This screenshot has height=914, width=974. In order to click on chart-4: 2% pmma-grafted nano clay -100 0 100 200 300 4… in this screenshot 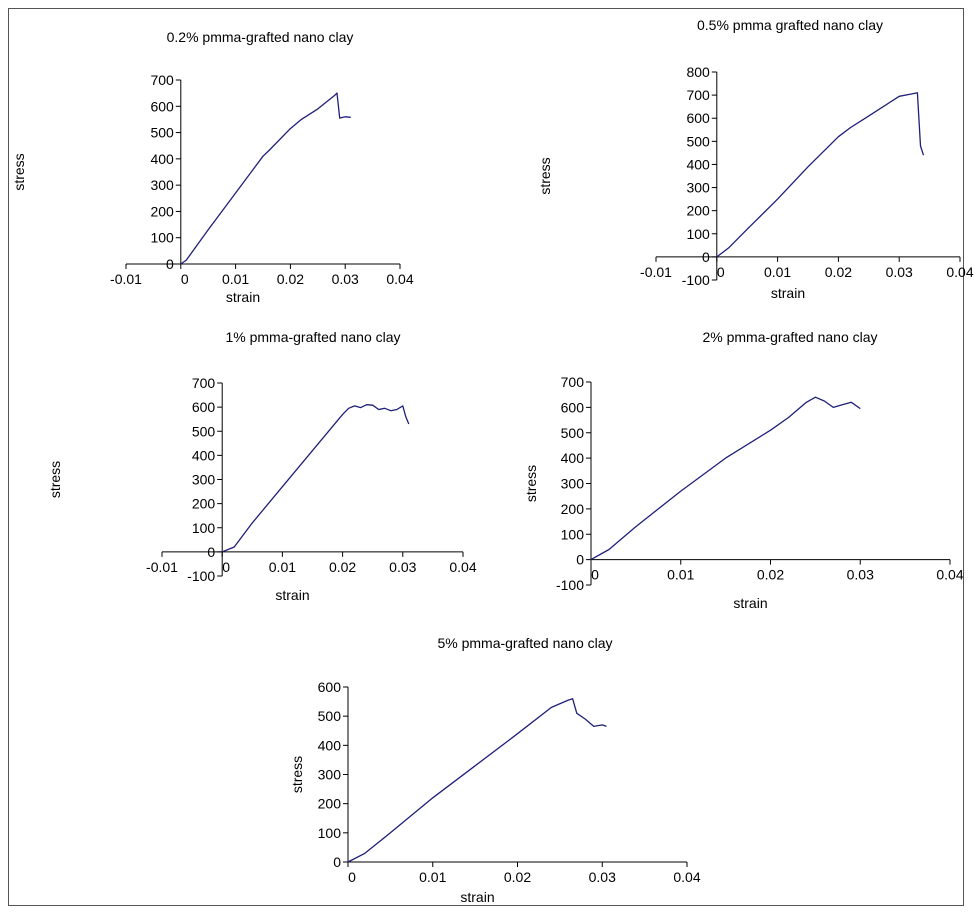, I will do `click(743, 470)`.